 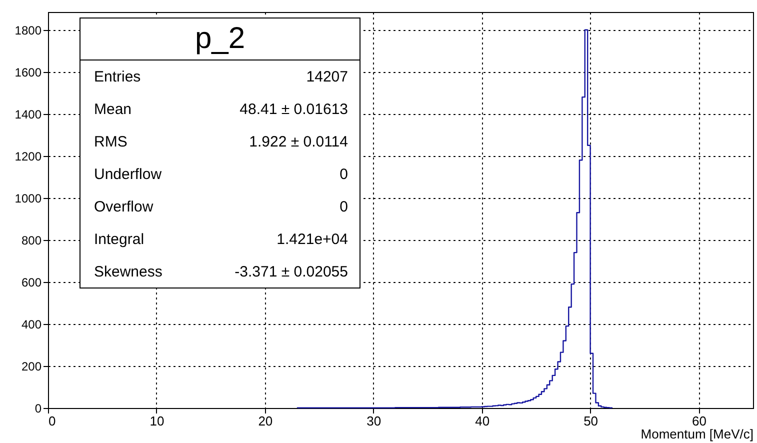 What do you see at coordinates (220, 38) in the screenshot?
I see `chart-title: p_2` at bounding box center [220, 38].